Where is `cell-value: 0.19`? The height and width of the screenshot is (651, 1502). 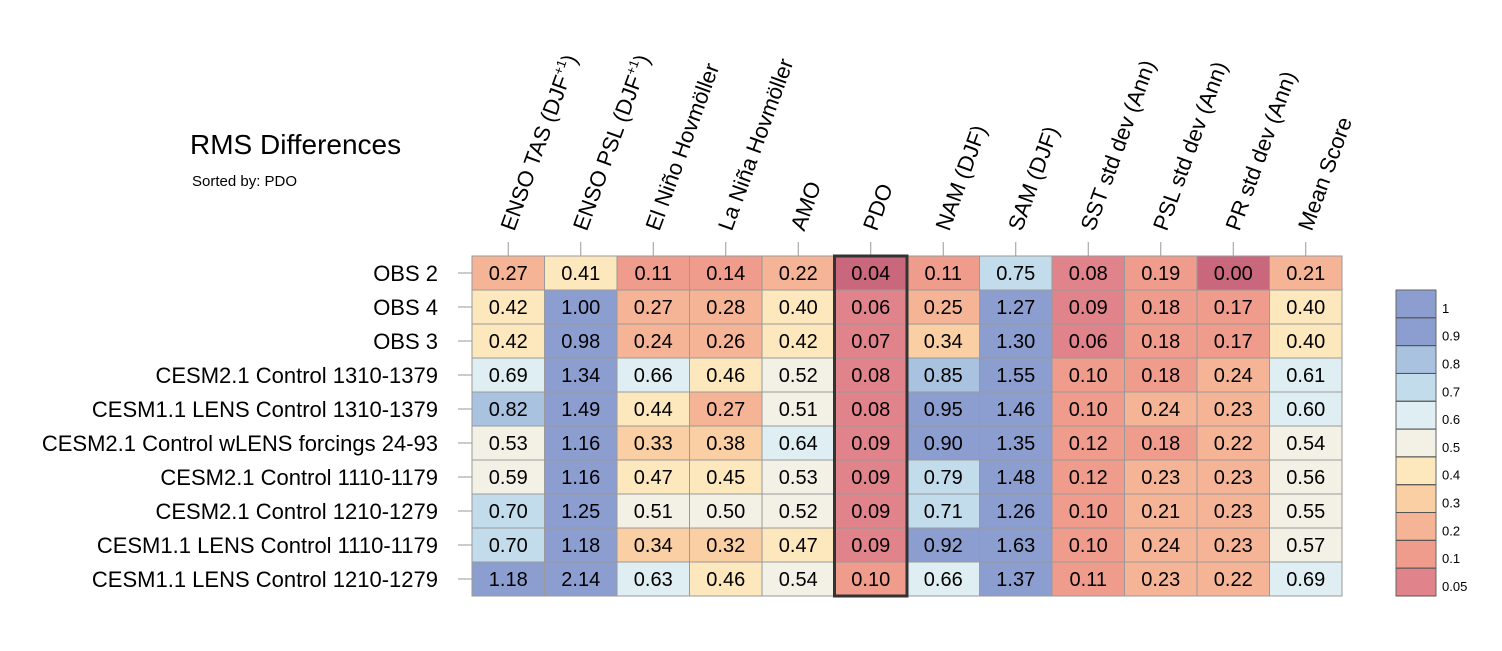 cell-value: 0.19 is located at coordinates (1160, 274).